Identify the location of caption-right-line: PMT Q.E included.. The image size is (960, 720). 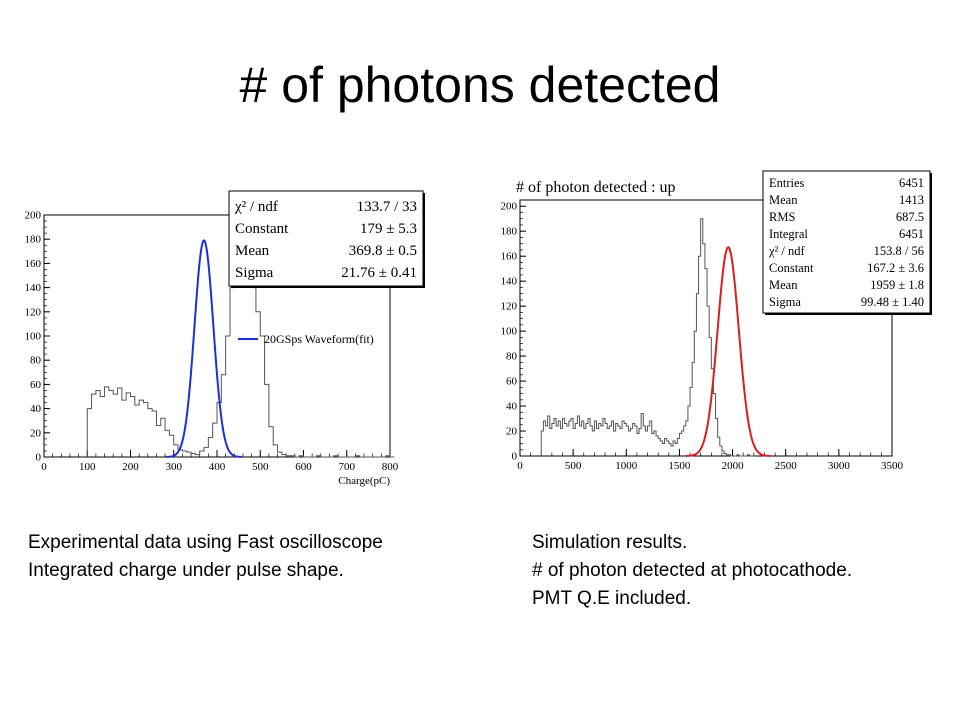
(612, 598).